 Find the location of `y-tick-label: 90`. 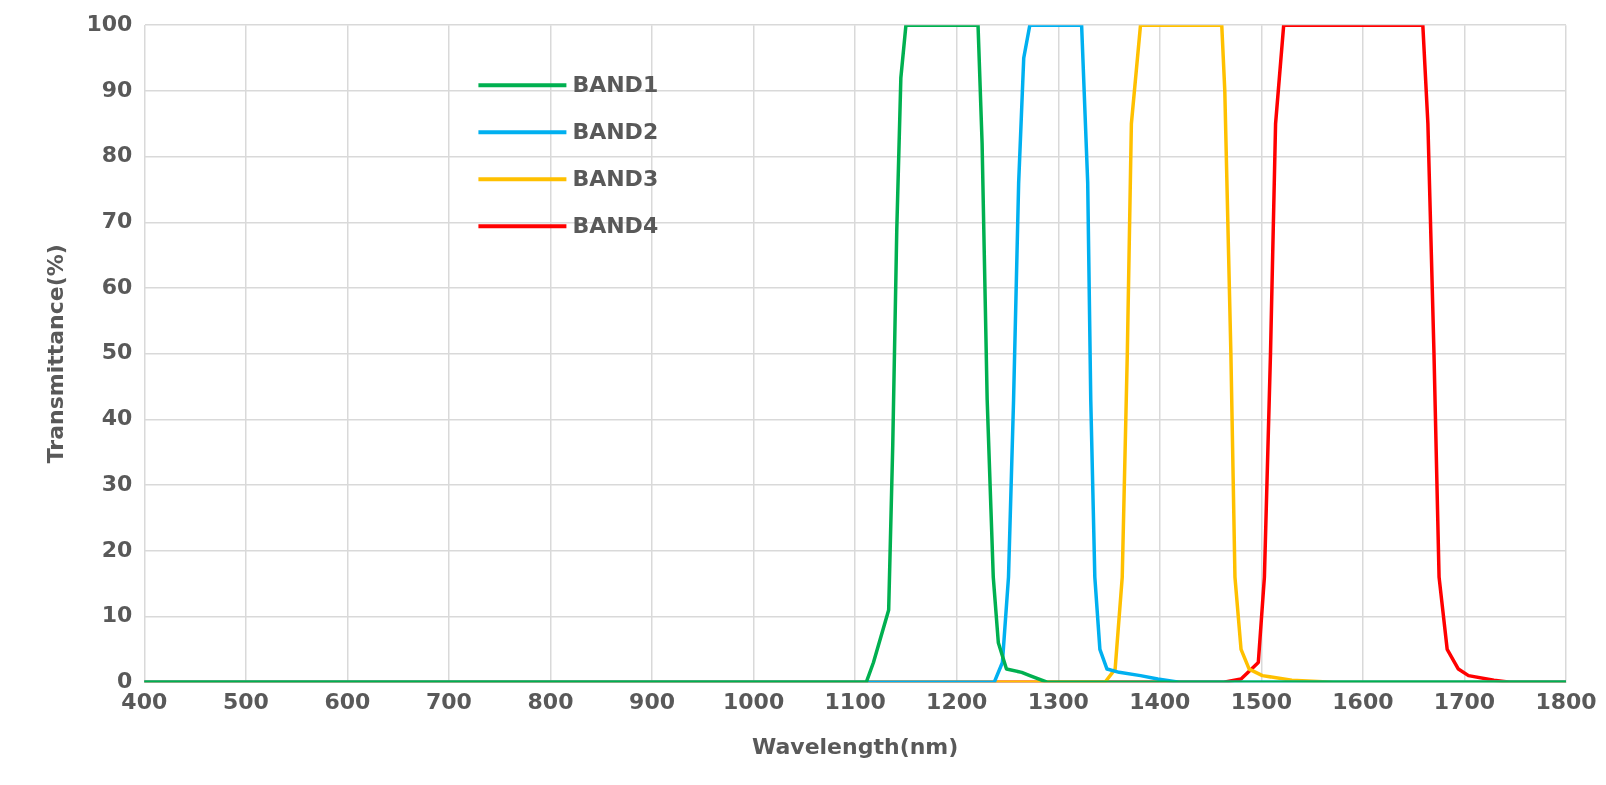

y-tick-label: 90 is located at coordinates (117, 89).